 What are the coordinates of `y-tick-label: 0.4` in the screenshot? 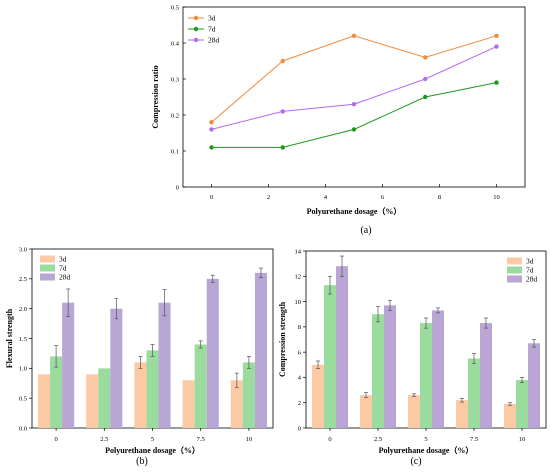 It's located at (175, 43).